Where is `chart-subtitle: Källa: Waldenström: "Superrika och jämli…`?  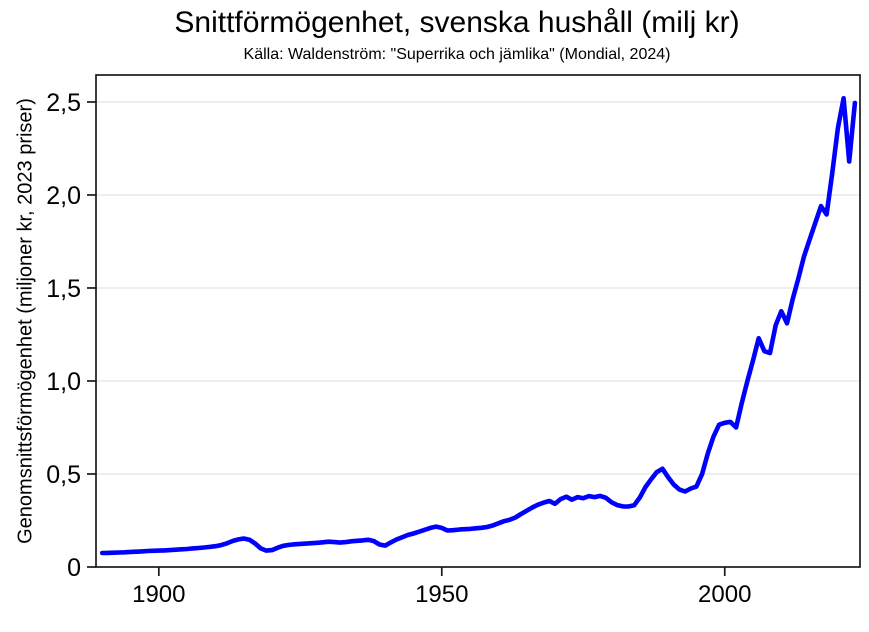 chart-subtitle: Källa: Waldenström: "Superrika och jämli… is located at coordinates (457, 54).